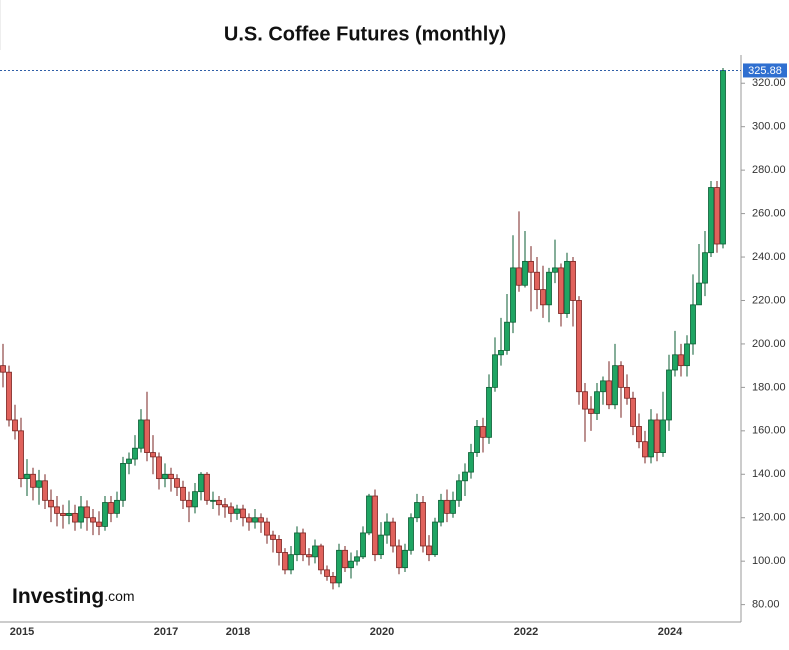  What do you see at coordinates (769, 257) in the screenshot?
I see `y-tick-label: 240.00` at bounding box center [769, 257].